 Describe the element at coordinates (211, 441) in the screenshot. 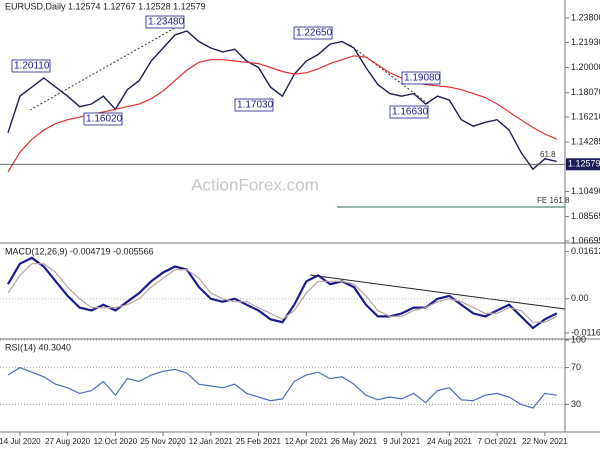

I see `x-tick-label: 12 Jan 2021` at that location.